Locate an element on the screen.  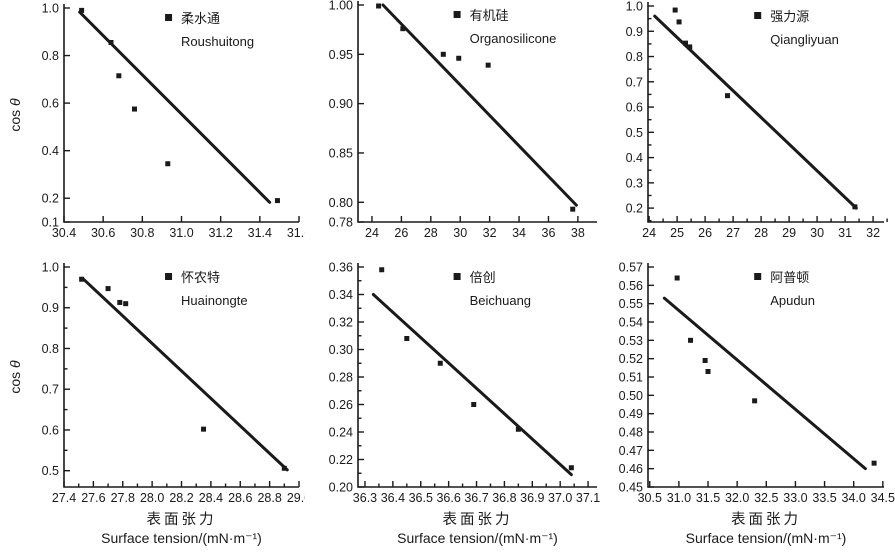
y-tick-label: 0.26 is located at coordinates (341, 405).